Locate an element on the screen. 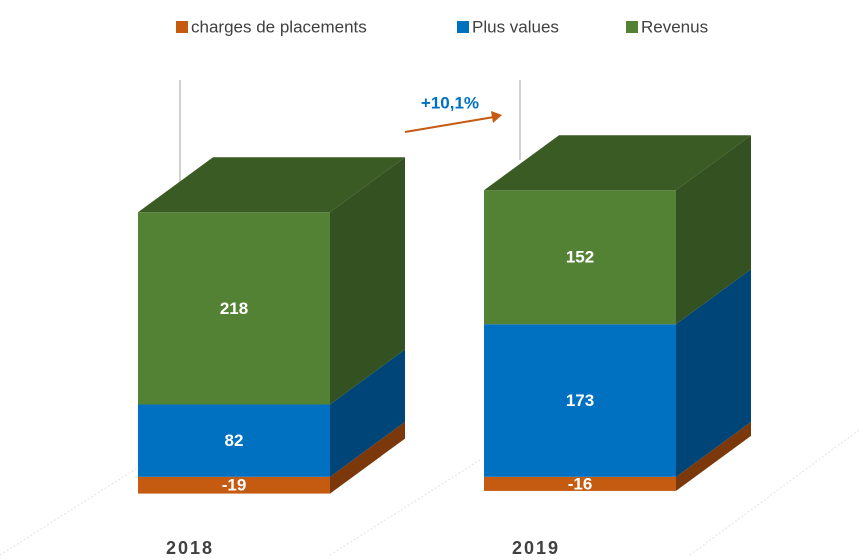 This screenshot has height=560, width=859. data-label: 173 is located at coordinates (580, 400).